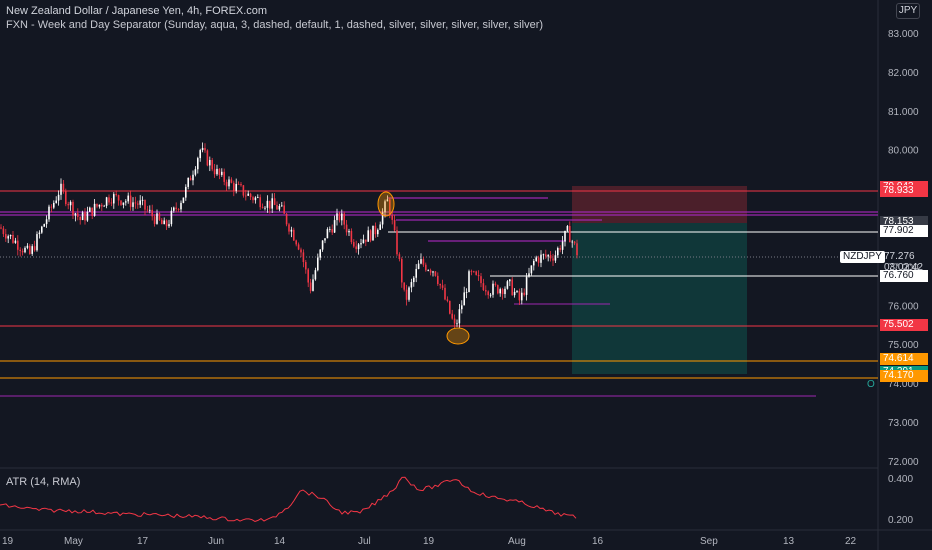 The image size is (932, 550). I want to click on currency-button: JPY, so click(908, 11).